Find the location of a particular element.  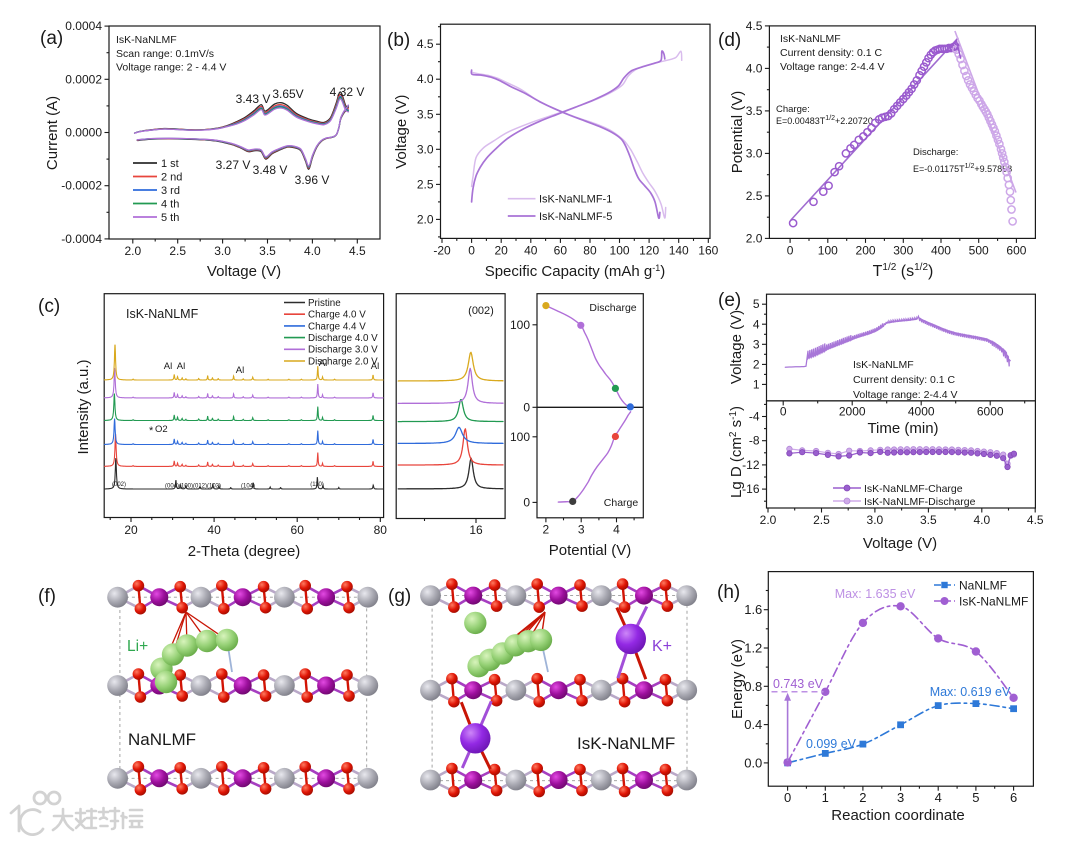

svg-text: 0.0002 is located at coordinates (83, 79).